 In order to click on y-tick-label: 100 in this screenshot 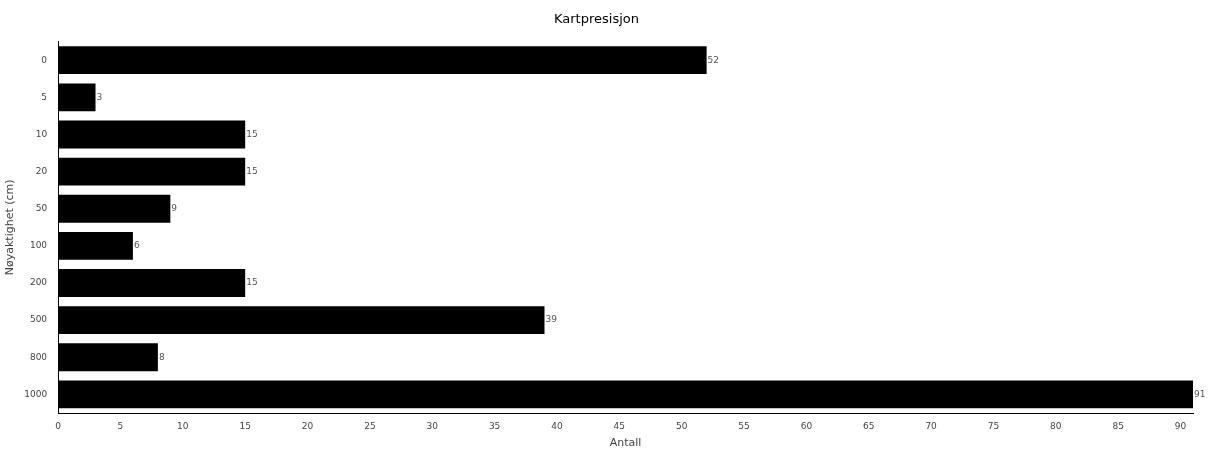, I will do `click(38, 245)`.